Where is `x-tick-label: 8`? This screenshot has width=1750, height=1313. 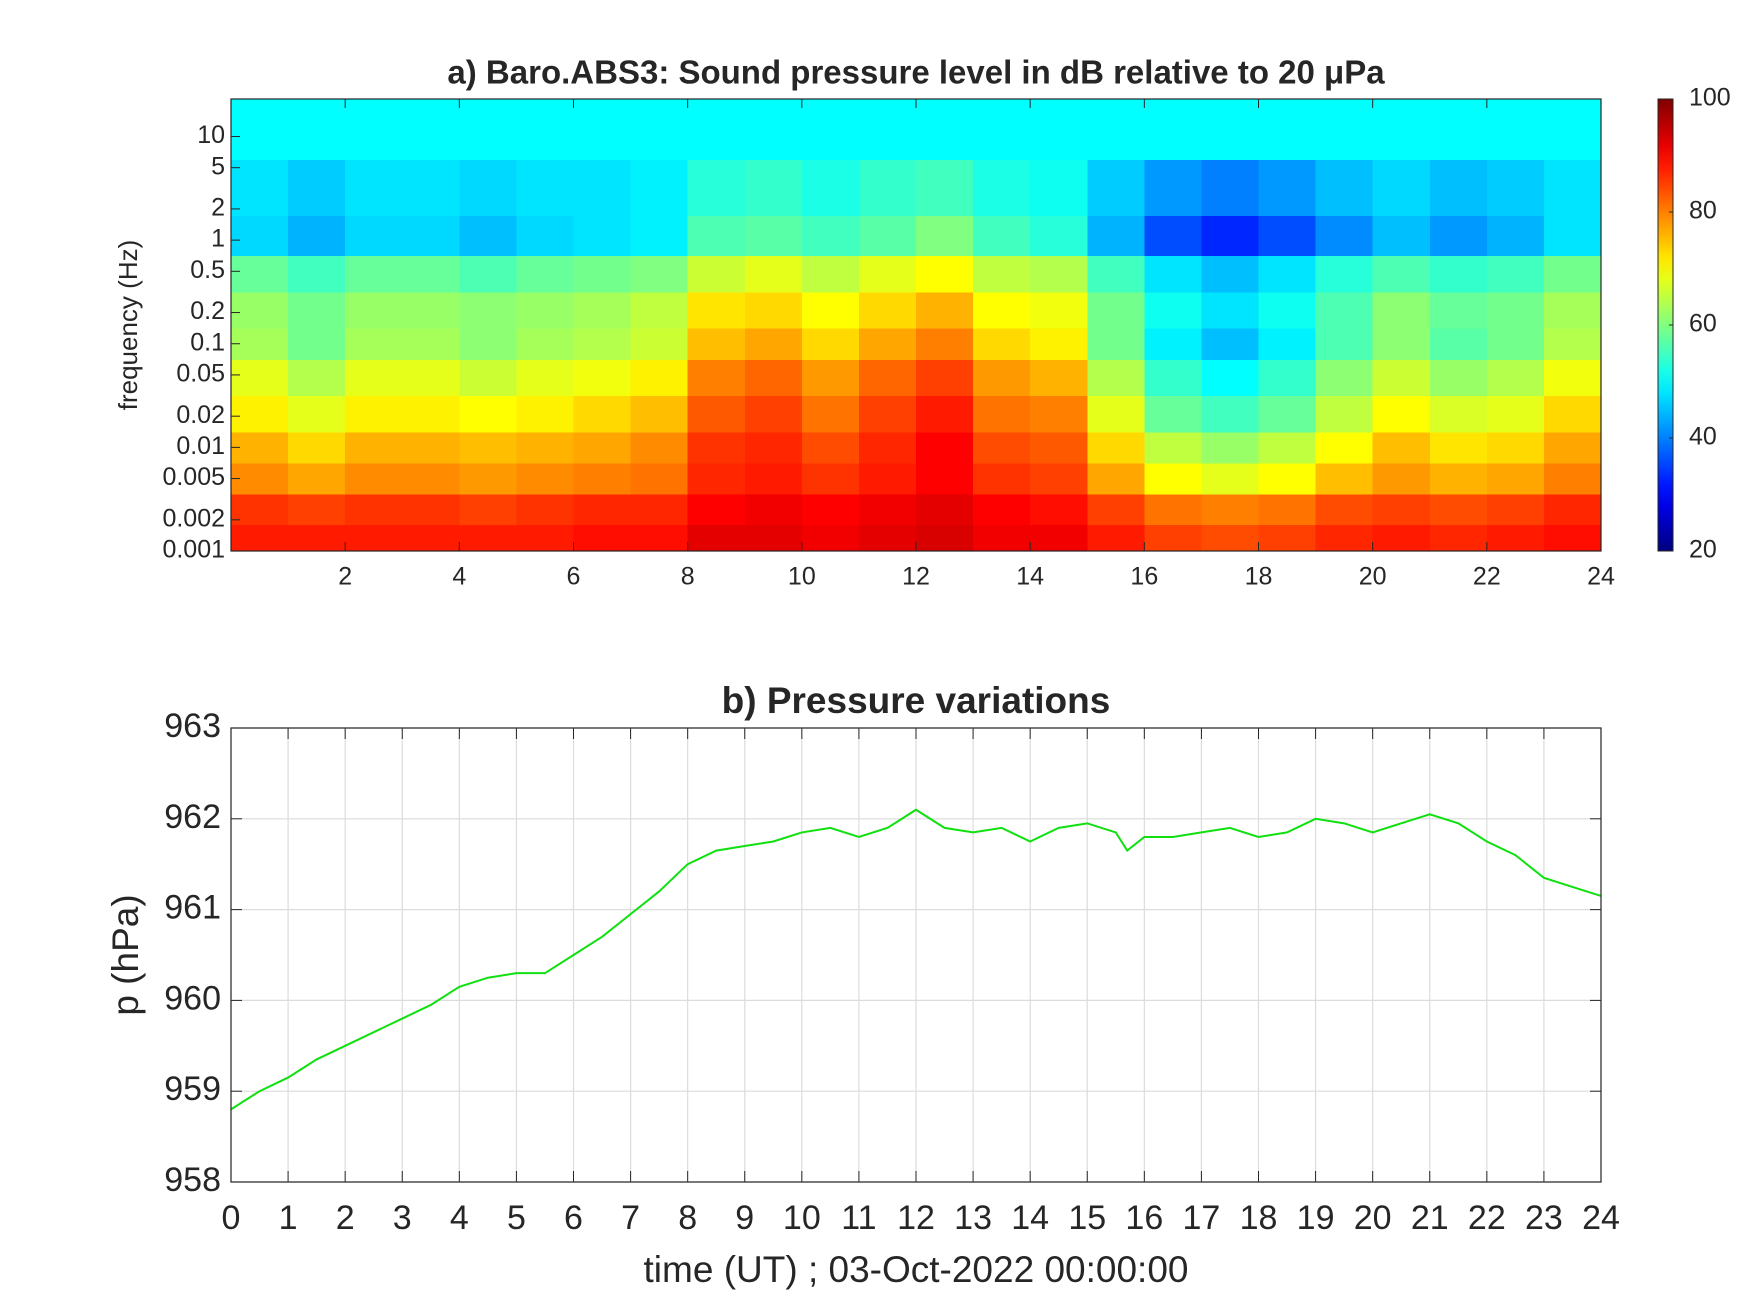 x-tick-label: 8 is located at coordinates (687, 1218).